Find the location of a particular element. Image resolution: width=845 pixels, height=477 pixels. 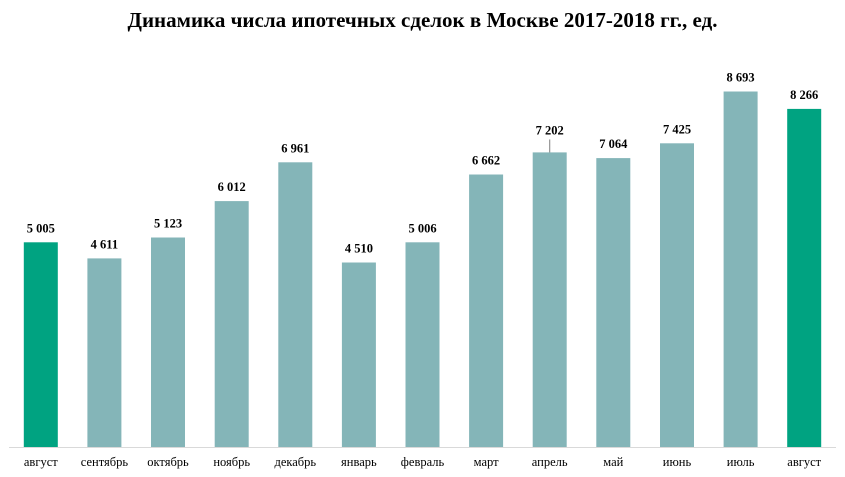

category-label-2: октябрь is located at coordinates (168, 462).